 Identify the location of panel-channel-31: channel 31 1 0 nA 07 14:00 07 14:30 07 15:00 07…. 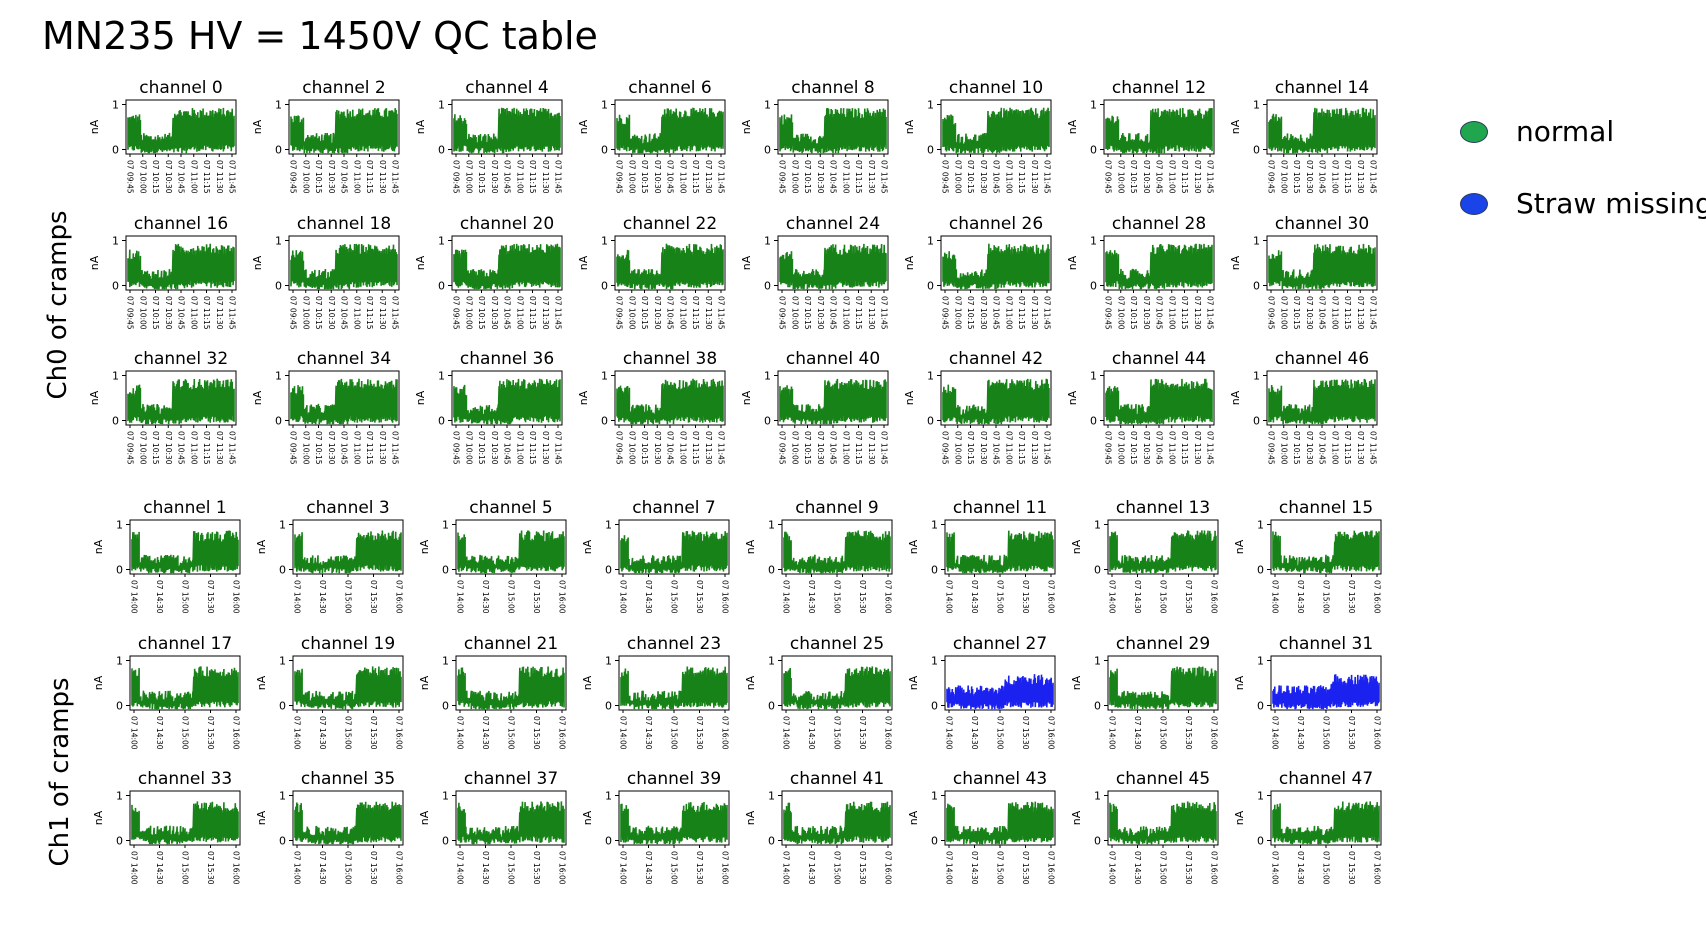
(1307, 692).